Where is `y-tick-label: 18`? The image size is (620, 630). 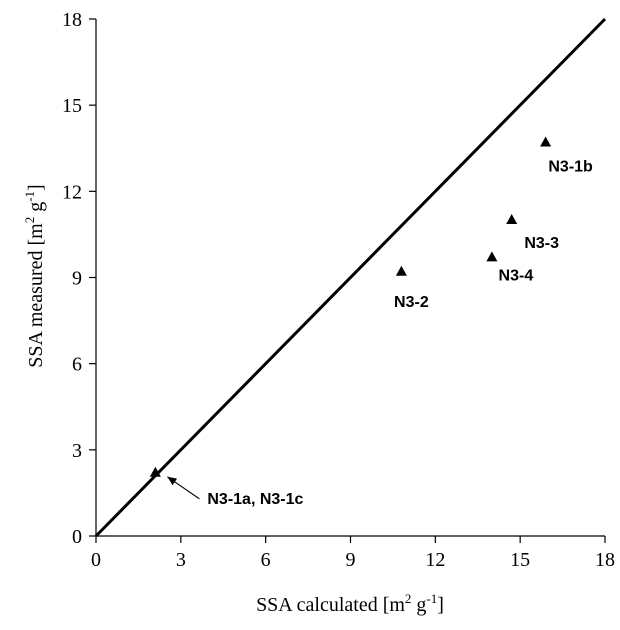
y-tick-label: 18 is located at coordinates (72, 20).